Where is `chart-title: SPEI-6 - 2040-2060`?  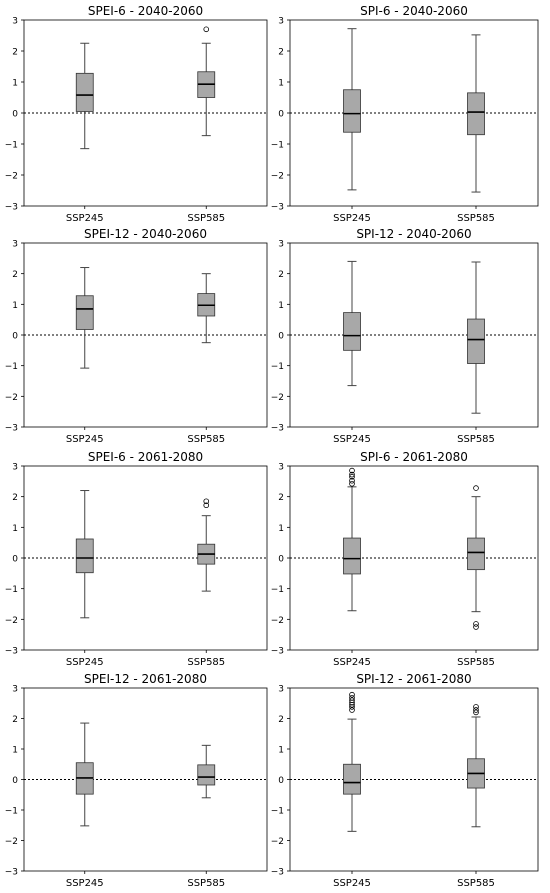 chart-title: SPEI-6 - 2040-2060 is located at coordinates (145, 11).